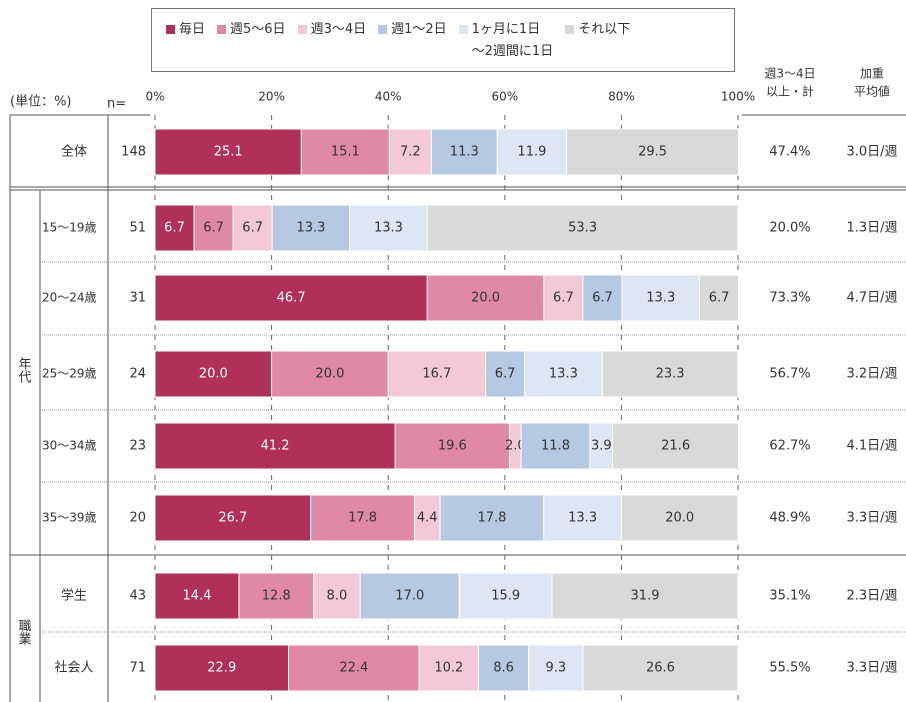 This screenshot has width=906, height=702. Describe the element at coordinates (582, 228) in the screenshot. I see `value-label: 53.3` at that location.